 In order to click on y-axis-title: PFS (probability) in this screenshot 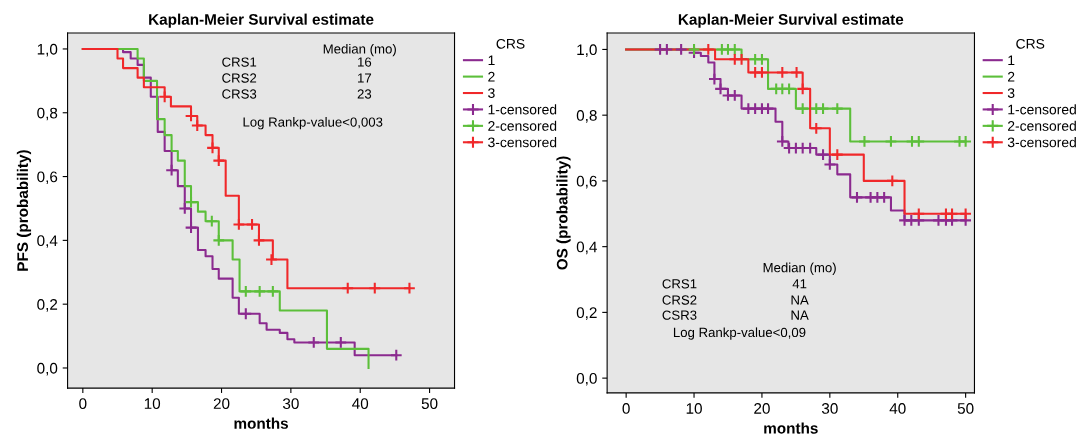, I will do `click(24, 210)`.